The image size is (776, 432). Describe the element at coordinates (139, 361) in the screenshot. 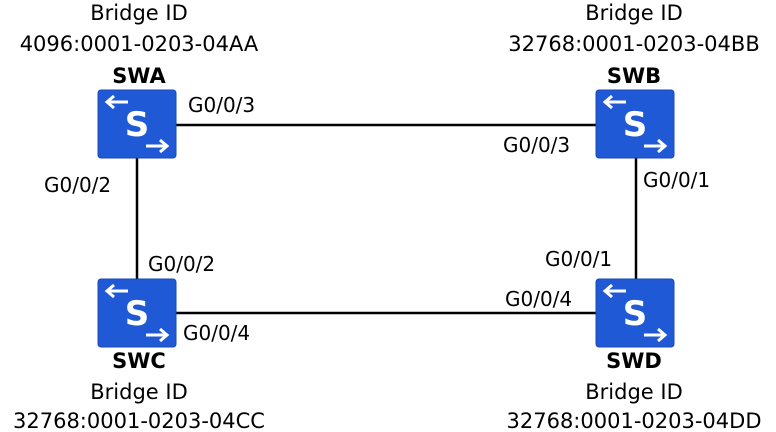

I see `swc-name: SWC` at that location.